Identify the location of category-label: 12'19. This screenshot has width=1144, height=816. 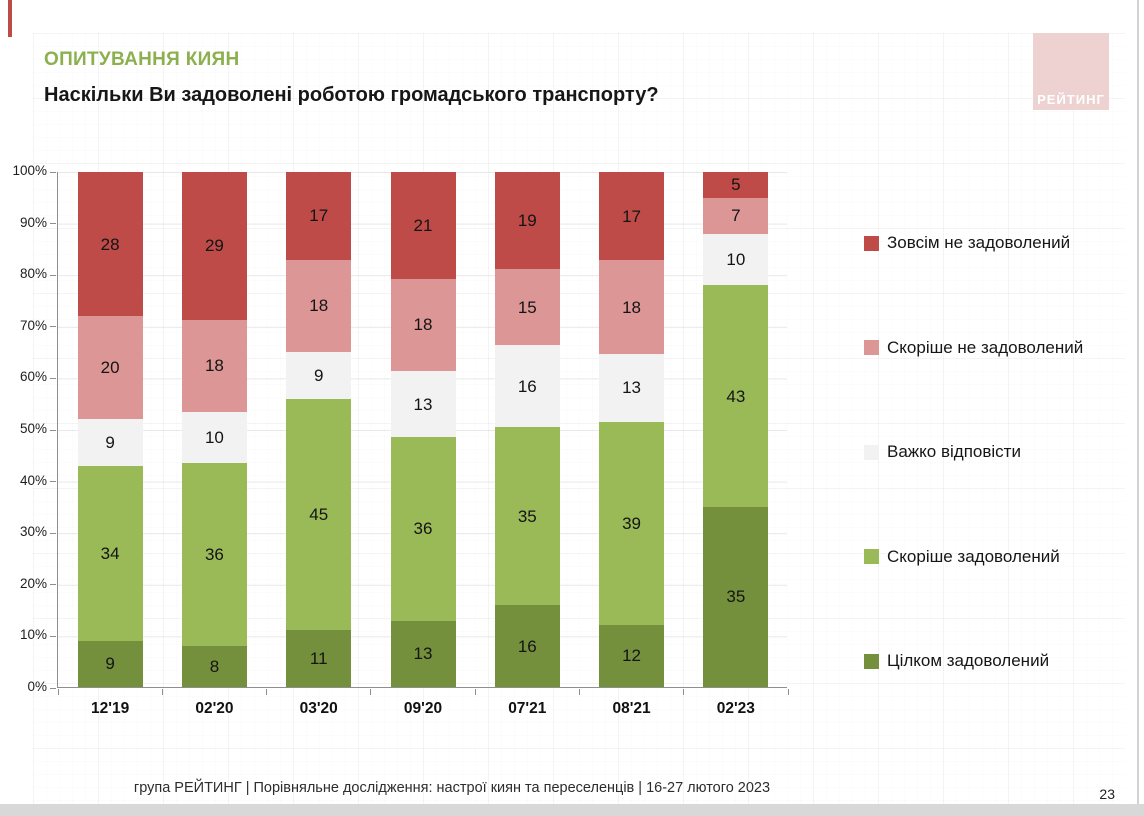
(110, 708).